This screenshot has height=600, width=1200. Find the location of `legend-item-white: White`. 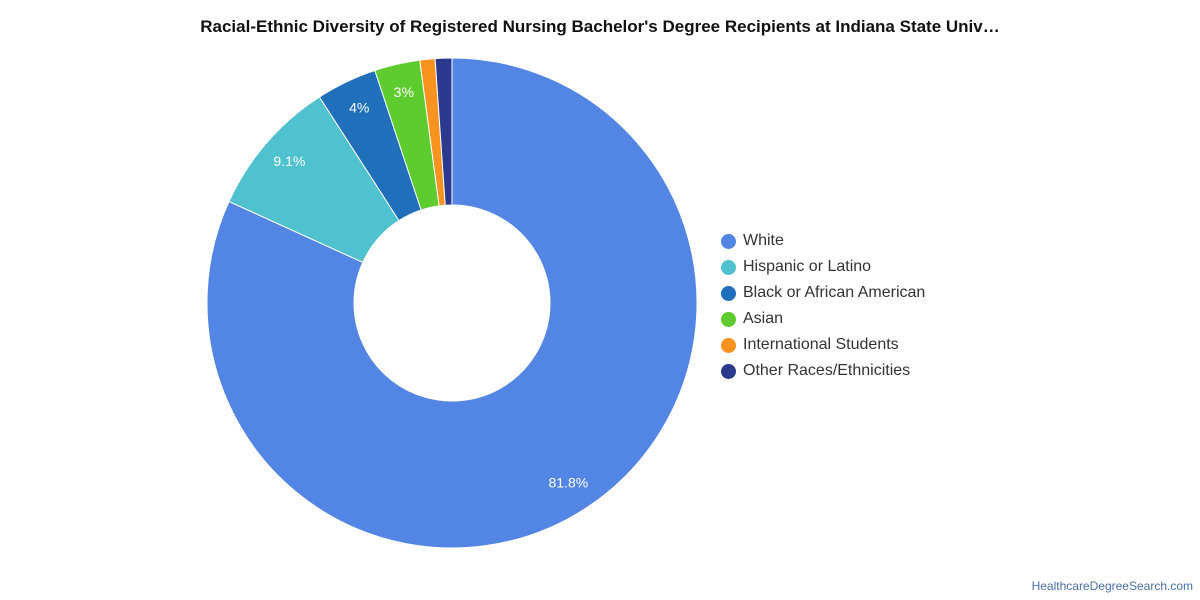

legend-item-white: White is located at coordinates (823, 241).